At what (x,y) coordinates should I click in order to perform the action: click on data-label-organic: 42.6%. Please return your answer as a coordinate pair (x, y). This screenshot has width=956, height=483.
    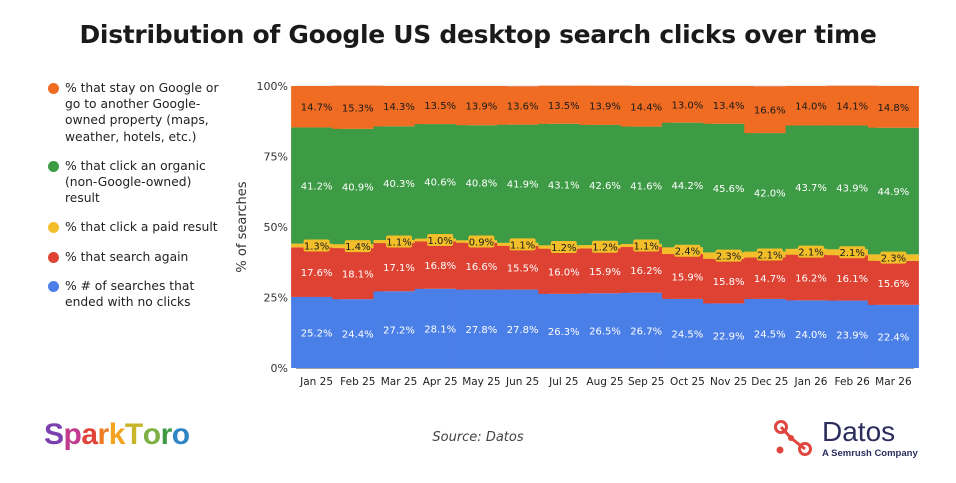
    Looking at the image, I should click on (605, 186).